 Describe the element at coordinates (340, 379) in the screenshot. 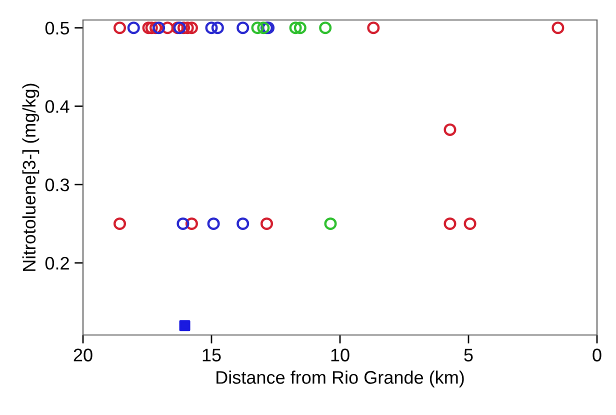

I see `x-axis-title: Distance from Rio Grande (km)` at that location.